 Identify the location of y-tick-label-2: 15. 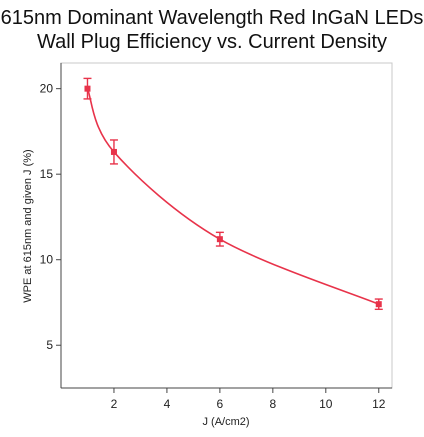
(47, 174).